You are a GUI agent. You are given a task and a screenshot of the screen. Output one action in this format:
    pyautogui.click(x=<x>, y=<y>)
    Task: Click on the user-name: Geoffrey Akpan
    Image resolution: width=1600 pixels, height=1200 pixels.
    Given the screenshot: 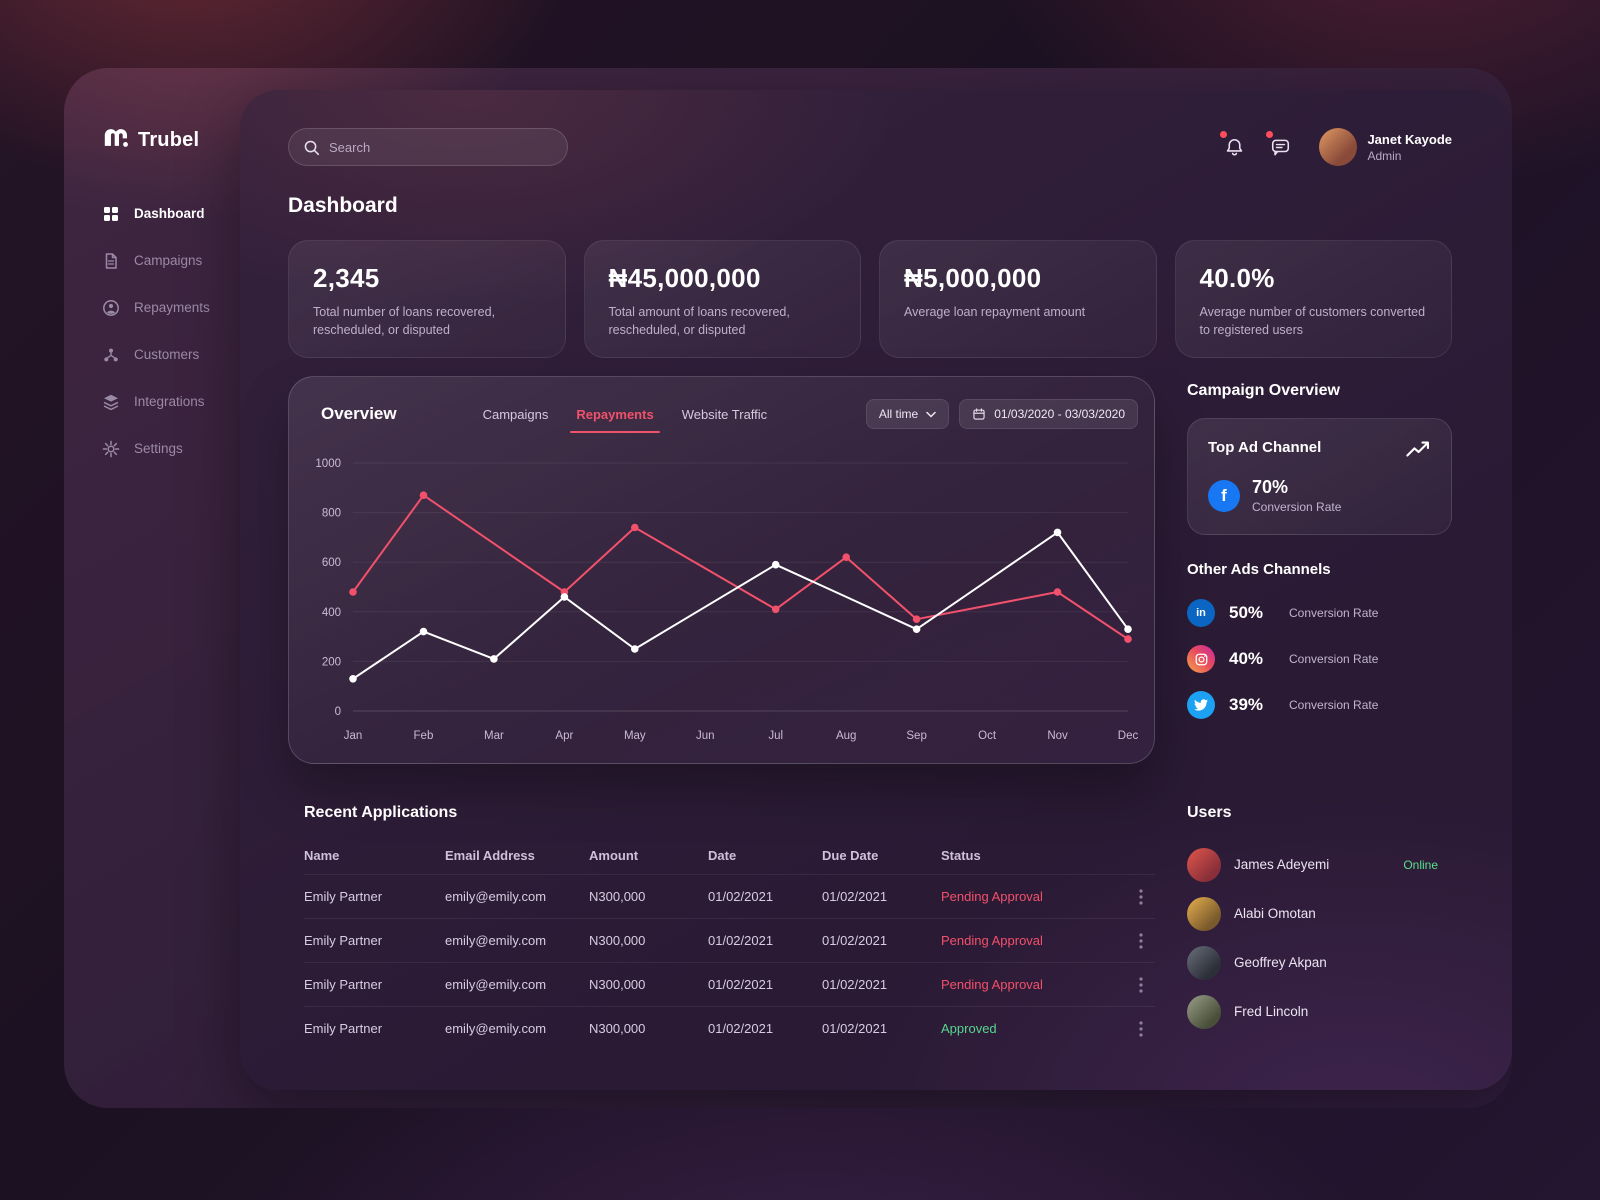 What is the action you would take?
    pyautogui.click(x=1280, y=962)
    